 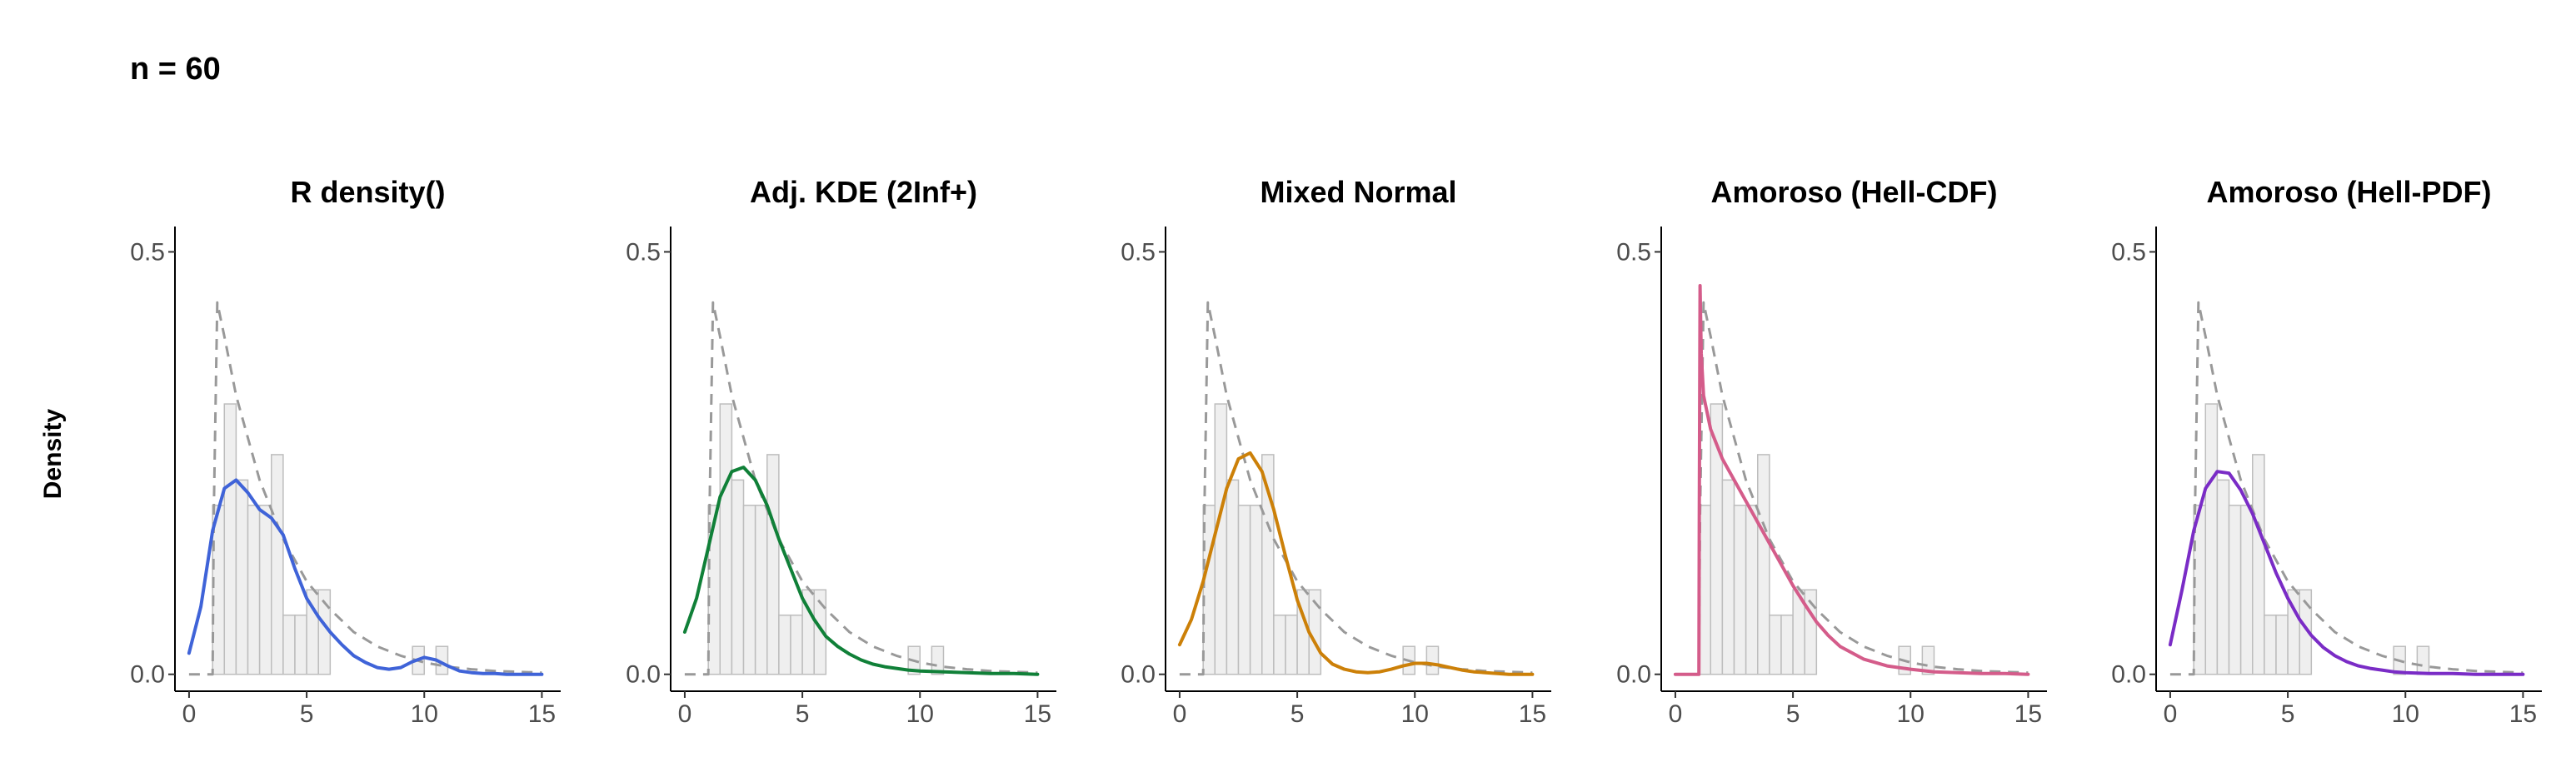 I want to click on panel-3: Mixed Normal 0 5 10 15 0.0 0.5, so click(x=1336, y=451).